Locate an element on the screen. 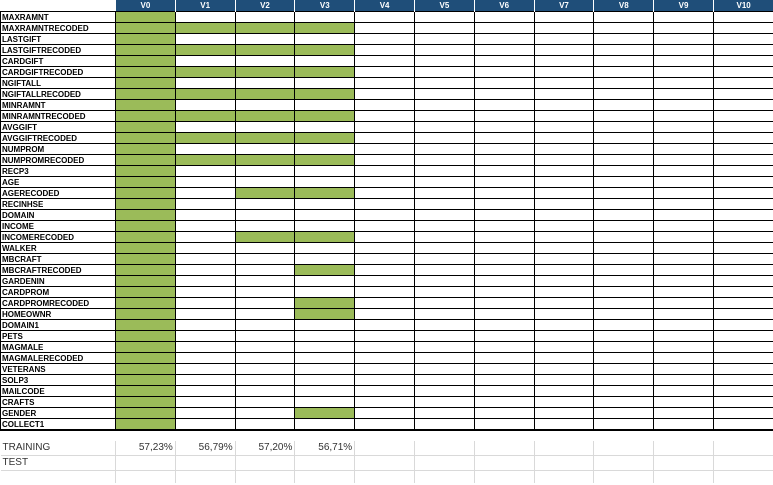  variable-name-cell: MAILCODE is located at coordinates (58, 391).